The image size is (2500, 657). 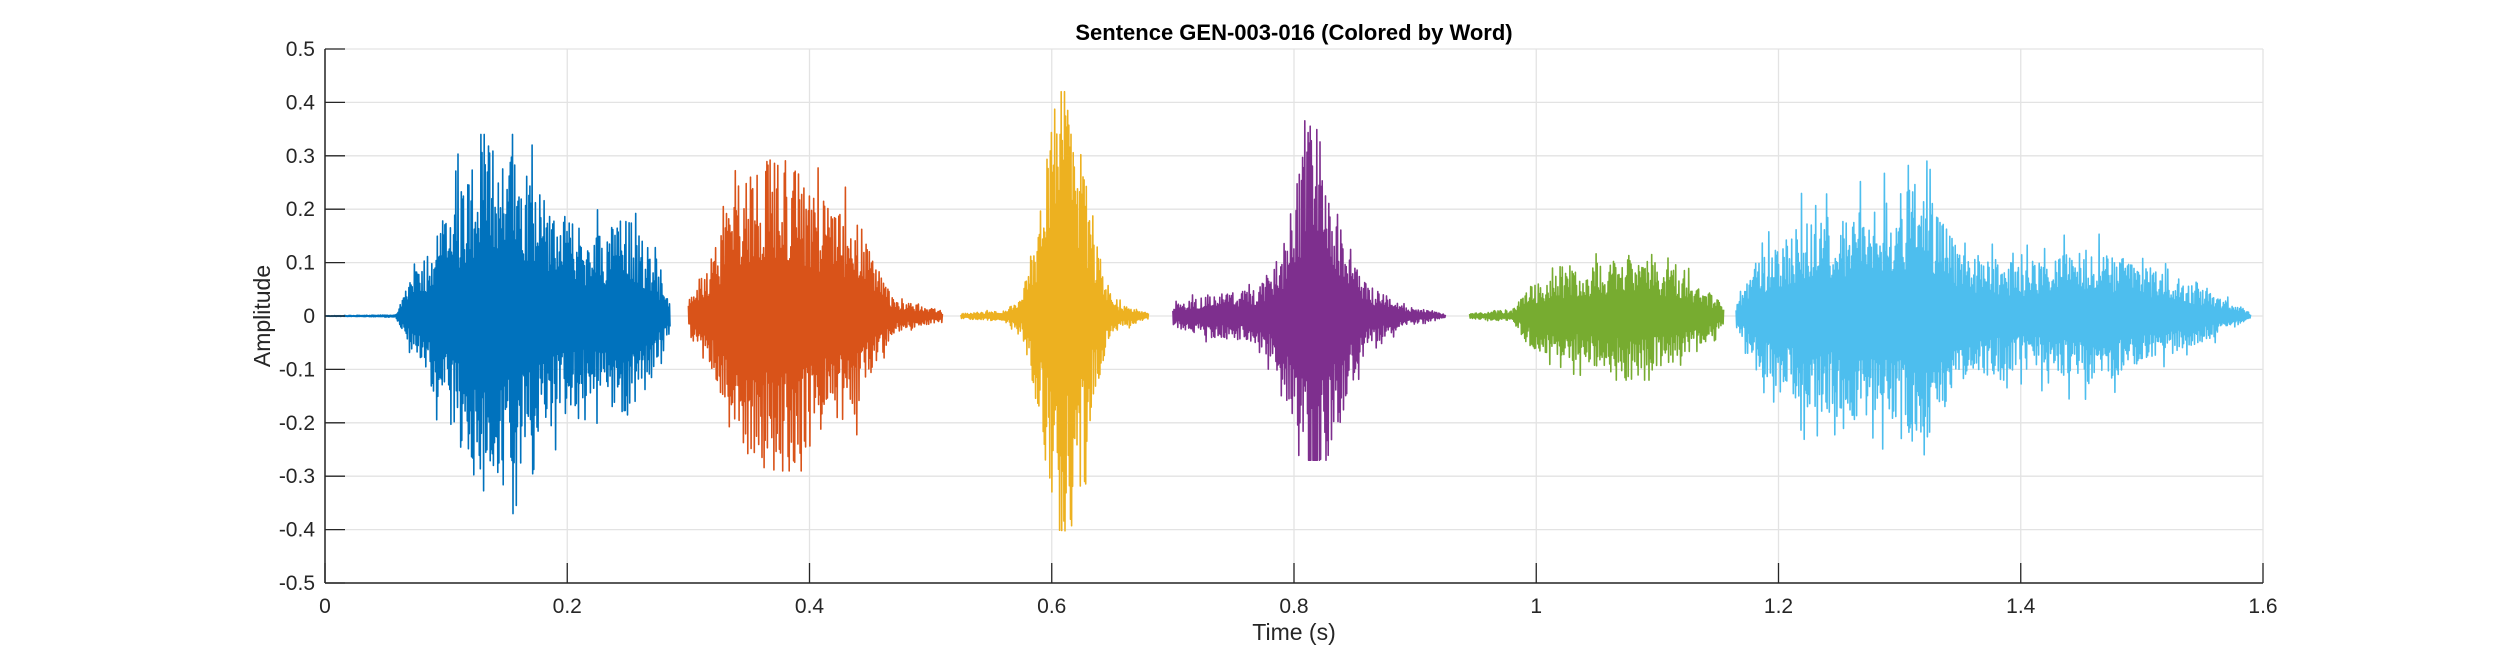 What do you see at coordinates (2021, 606) in the screenshot?
I see `x-tick-label: 1.4` at bounding box center [2021, 606].